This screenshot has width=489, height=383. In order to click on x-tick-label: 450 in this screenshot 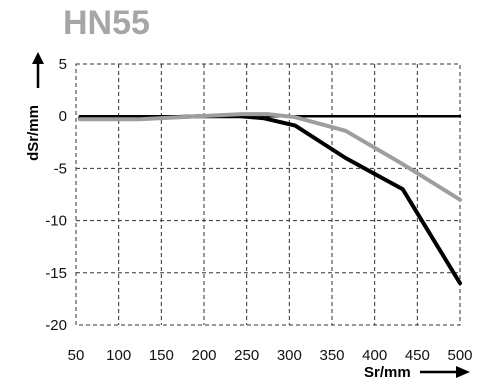, I will do `click(417, 355)`.